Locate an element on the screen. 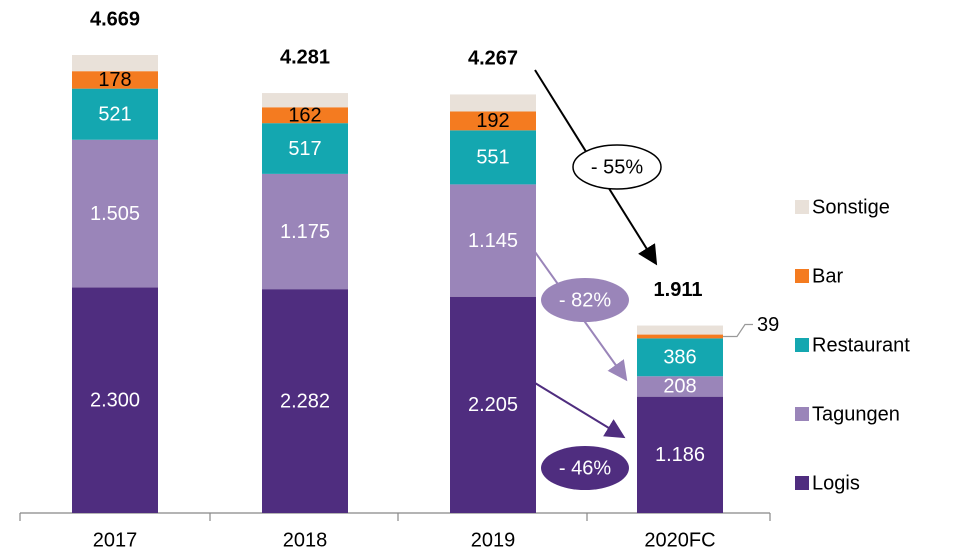 Image resolution: width=960 pixels, height=553 pixels. leader-line is located at coordinates (738, 330).